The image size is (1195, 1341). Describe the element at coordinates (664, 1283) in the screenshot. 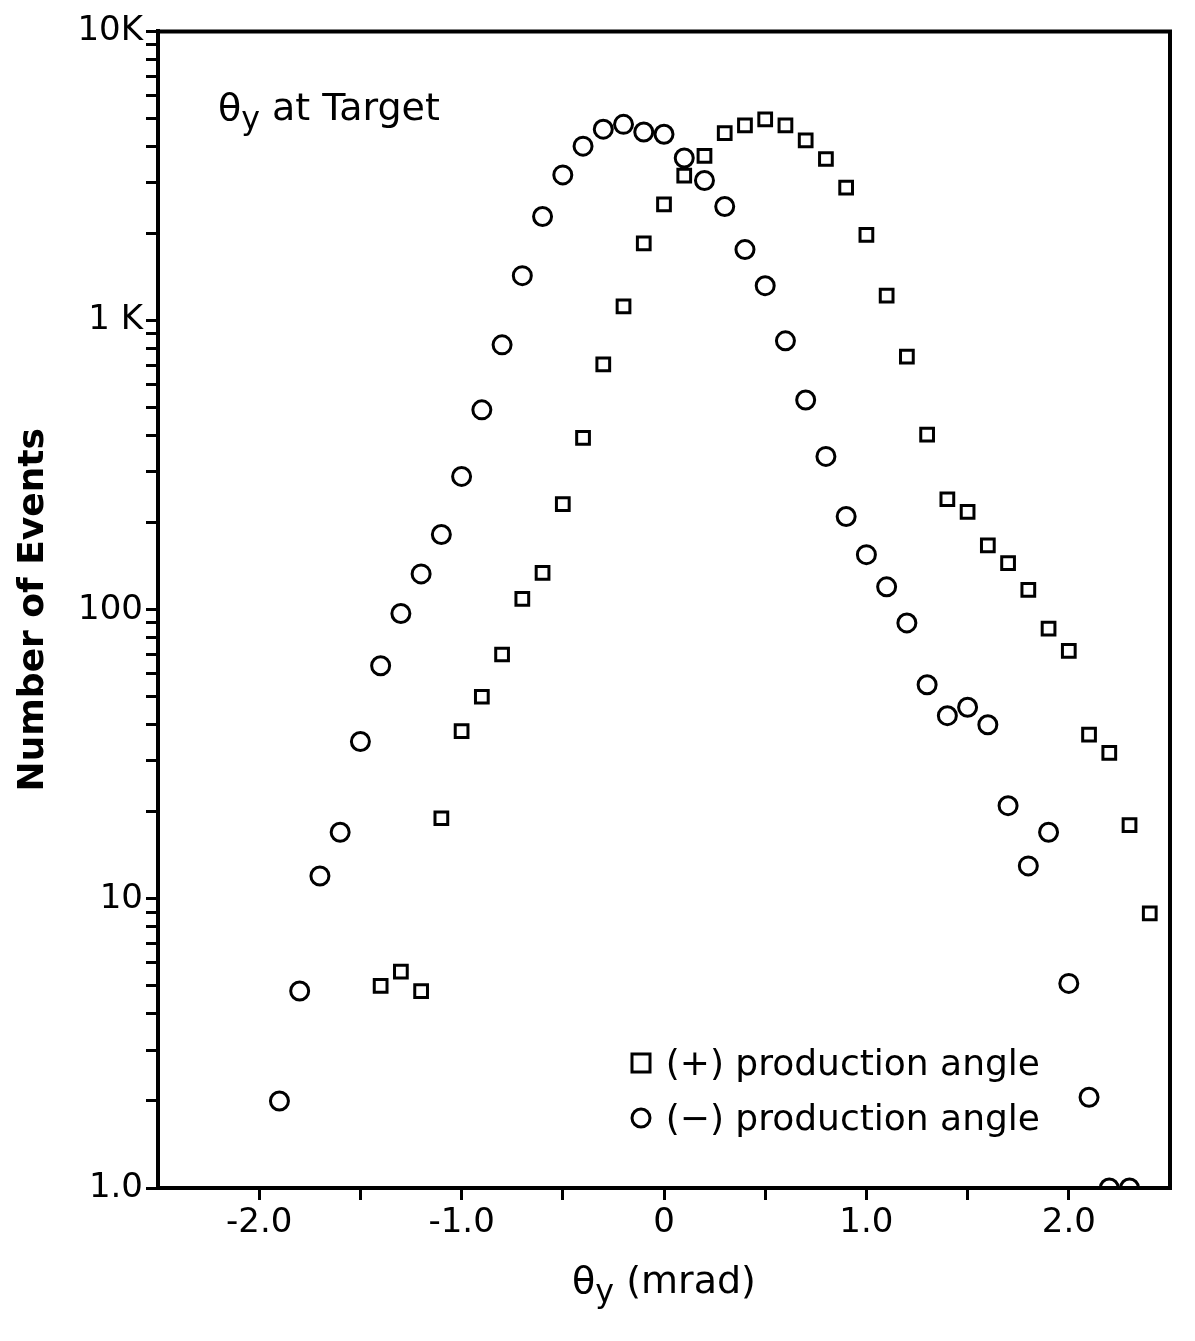

I see `x-axis-title: θ$_{y}$ (mrad)` at that location.